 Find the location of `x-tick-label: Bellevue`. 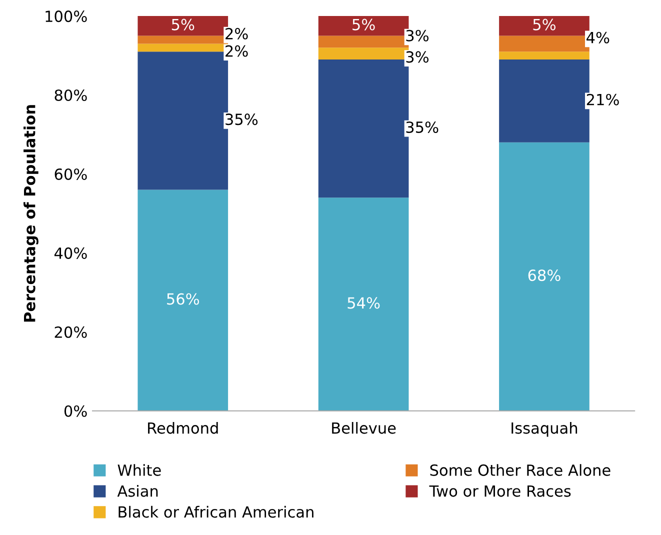

x-tick-label: Bellevue is located at coordinates (364, 428).